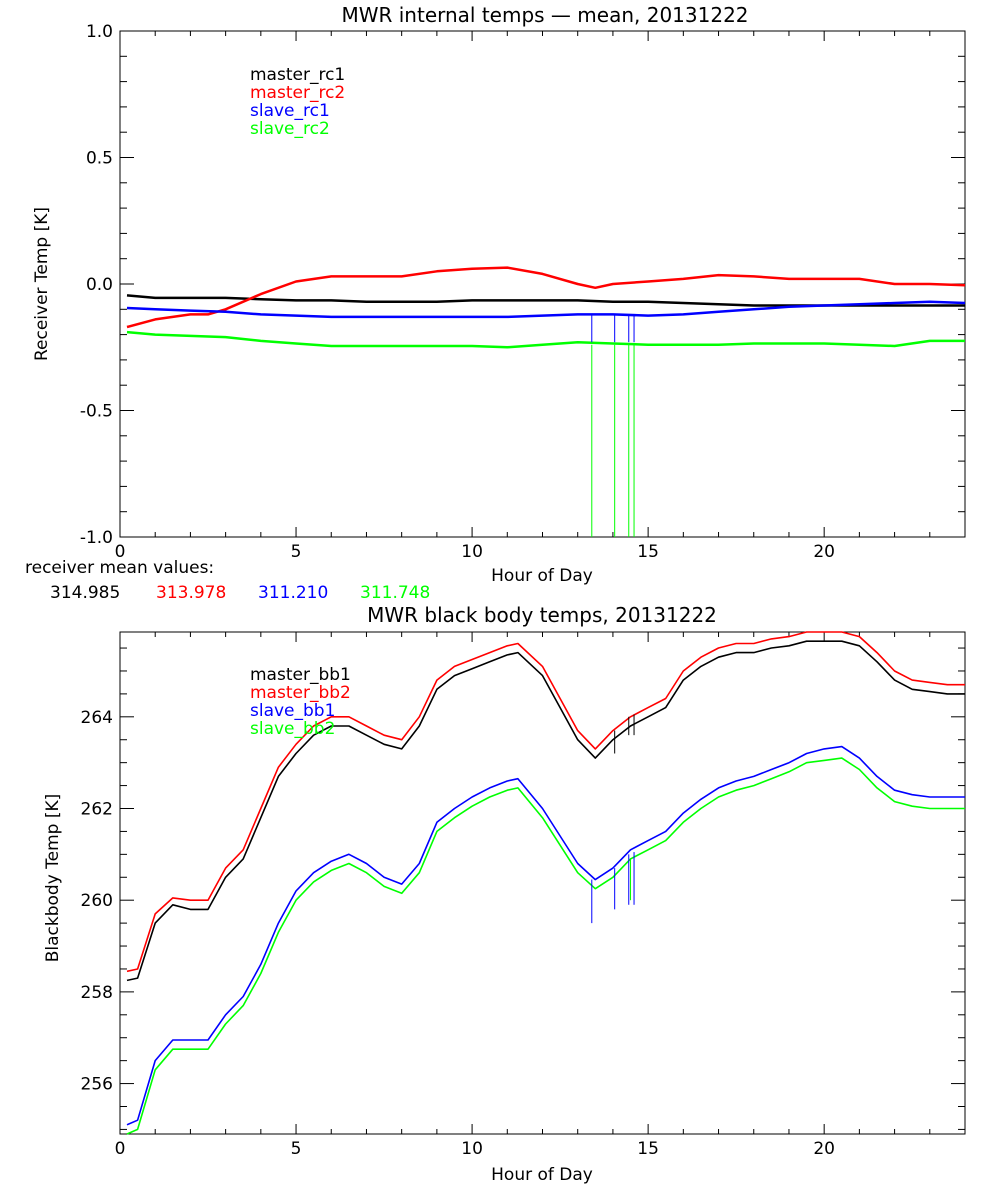 The height and width of the screenshot is (1200, 1000). Describe the element at coordinates (292, 711) in the screenshot. I see `legend-entry: slave_bb1` at that location.